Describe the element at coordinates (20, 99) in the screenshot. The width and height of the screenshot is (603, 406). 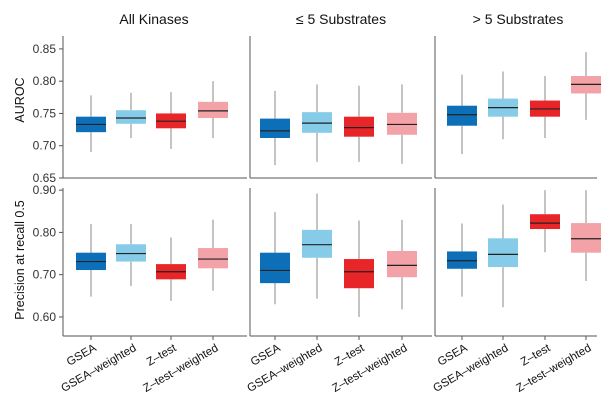
I see `ylabel-auroc: AUROC` at that location.